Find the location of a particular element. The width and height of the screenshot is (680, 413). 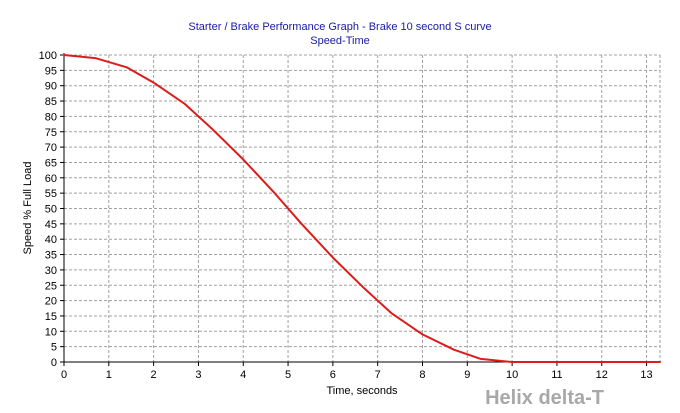

x-tick-label: 11 is located at coordinates (556, 375).